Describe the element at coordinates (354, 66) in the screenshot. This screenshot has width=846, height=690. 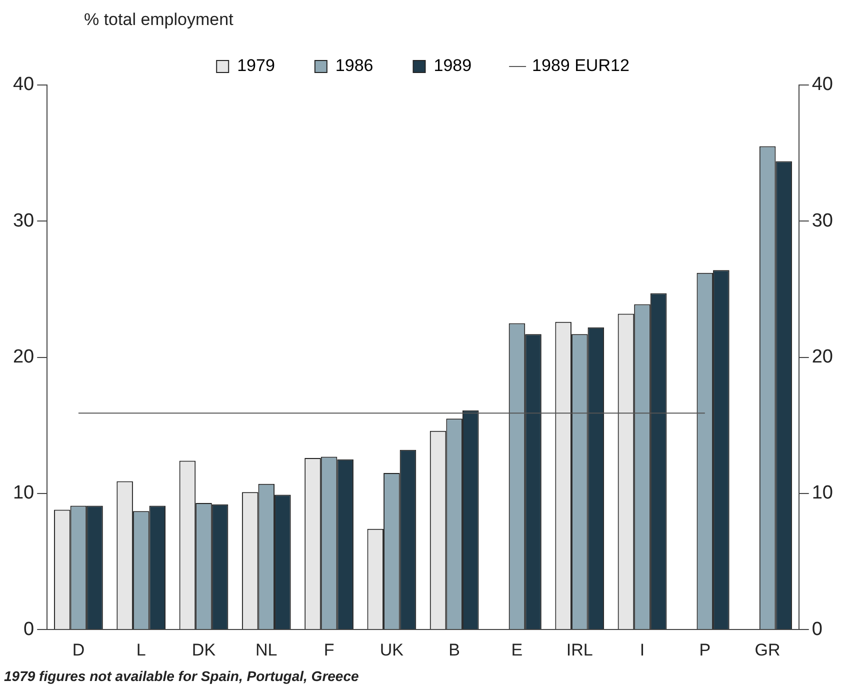
I see `legend-label: 1986` at that location.